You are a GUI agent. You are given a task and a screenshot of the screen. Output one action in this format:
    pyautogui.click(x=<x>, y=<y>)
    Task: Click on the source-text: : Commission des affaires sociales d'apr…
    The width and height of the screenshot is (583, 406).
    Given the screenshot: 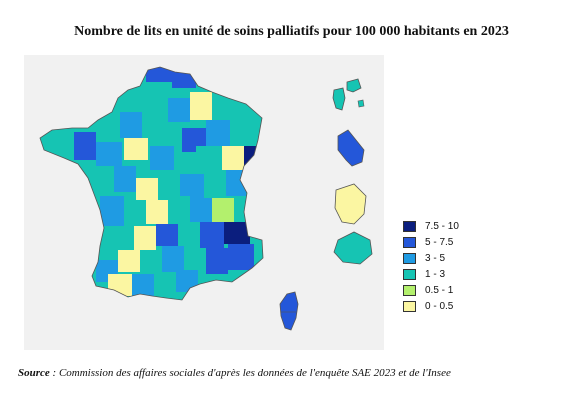 What is the action you would take?
    pyautogui.click(x=250, y=373)
    